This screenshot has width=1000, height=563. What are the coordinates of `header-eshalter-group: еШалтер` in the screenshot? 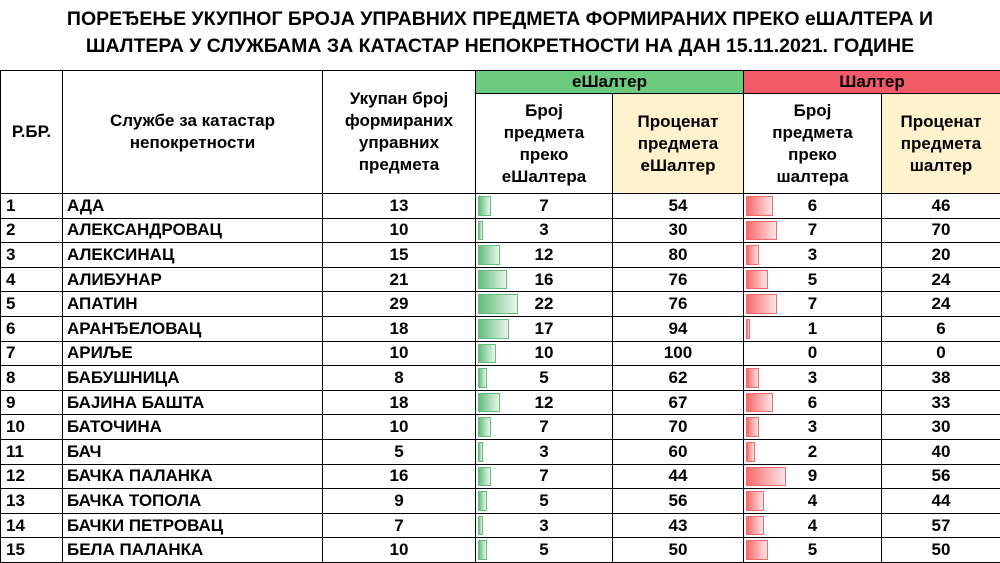 It's located at (609, 82).